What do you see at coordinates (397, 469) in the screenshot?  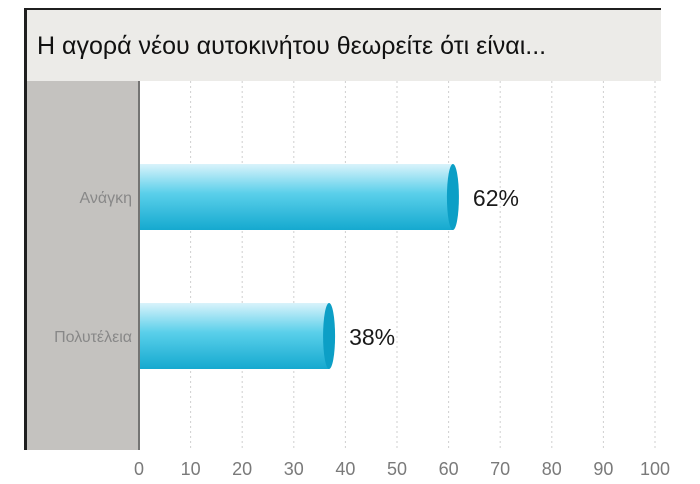 I see `x-tick-label-50: 50` at bounding box center [397, 469].